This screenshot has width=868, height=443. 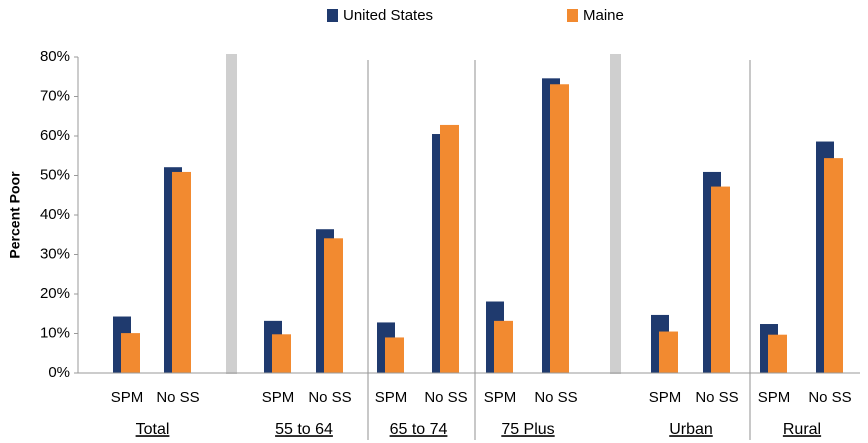 I want to click on y-tick-label: 30%, so click(x=55, y=253).